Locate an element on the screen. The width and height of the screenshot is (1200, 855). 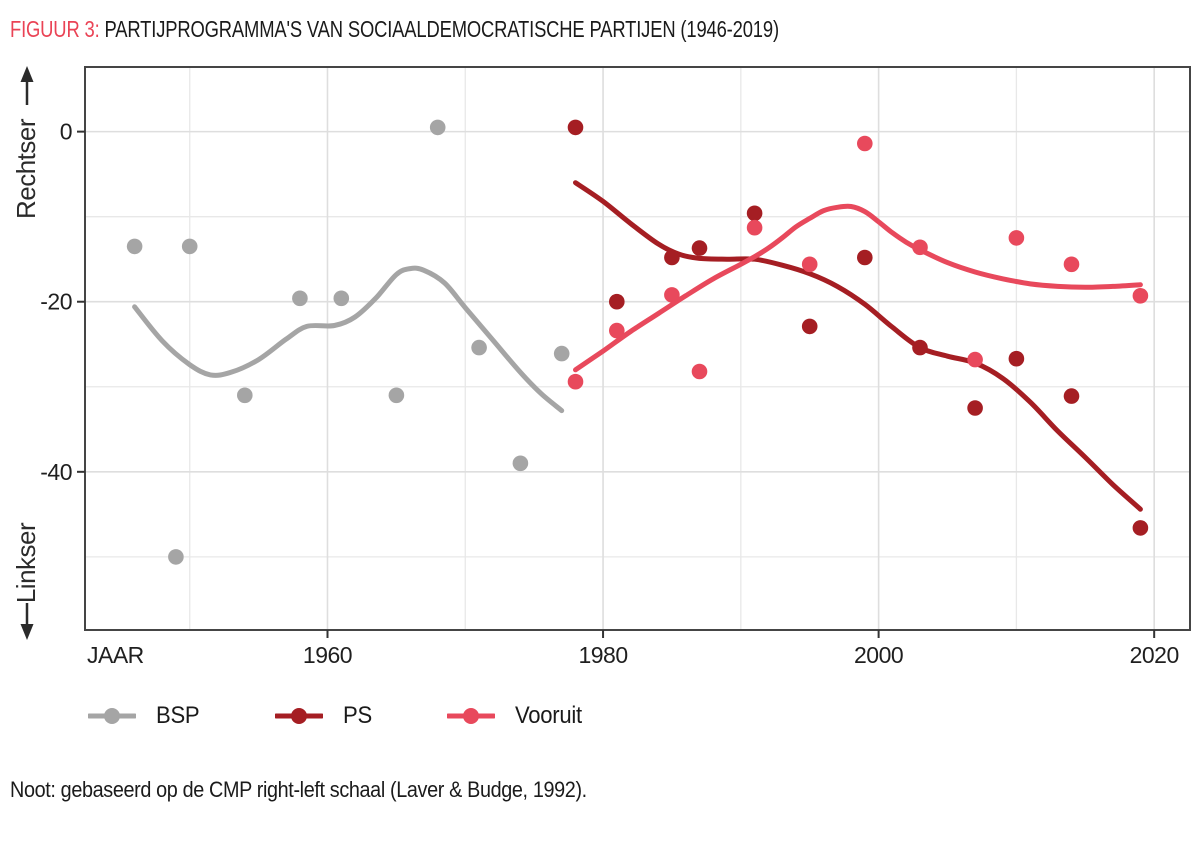
x-tick-label: 1980 is located at coordinates (602, 655).